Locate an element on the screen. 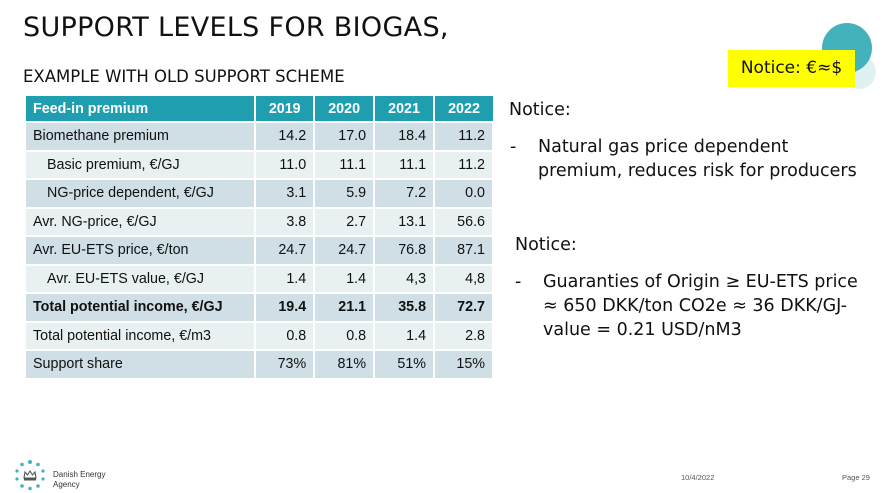  slide-subtitle: EXAMPLE WITH OLD SUPPORT SCHEME is located at coordinates (184, 76).